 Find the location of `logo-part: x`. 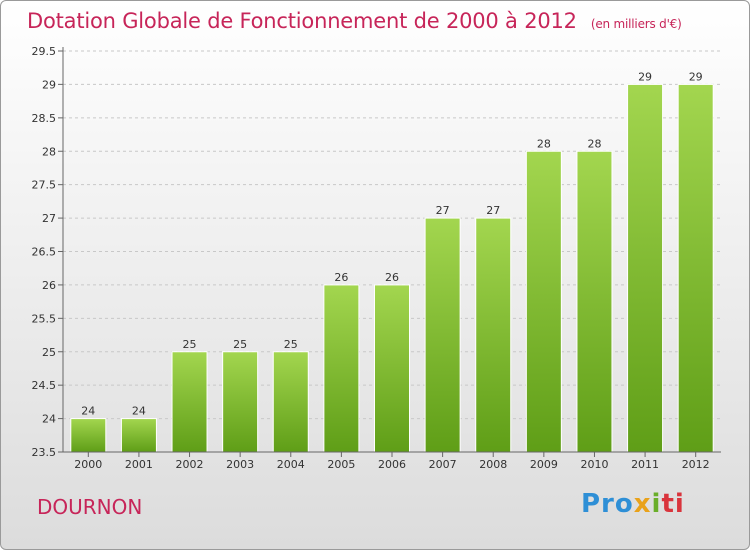

logo-part: x is located at coordinates (642, 504).